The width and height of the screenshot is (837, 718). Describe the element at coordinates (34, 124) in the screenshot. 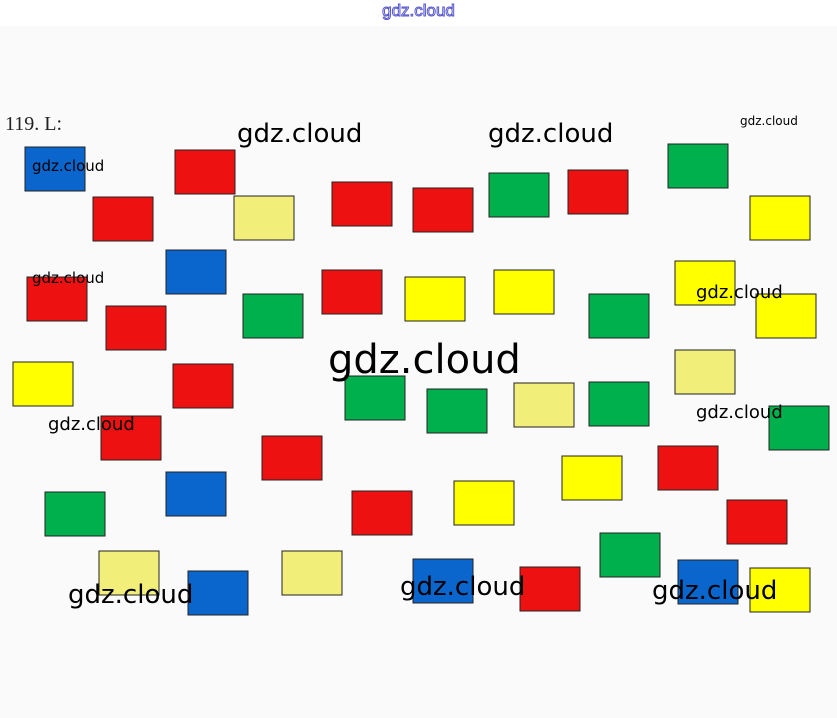

I see `exercise-number: 119. L:` at that location.